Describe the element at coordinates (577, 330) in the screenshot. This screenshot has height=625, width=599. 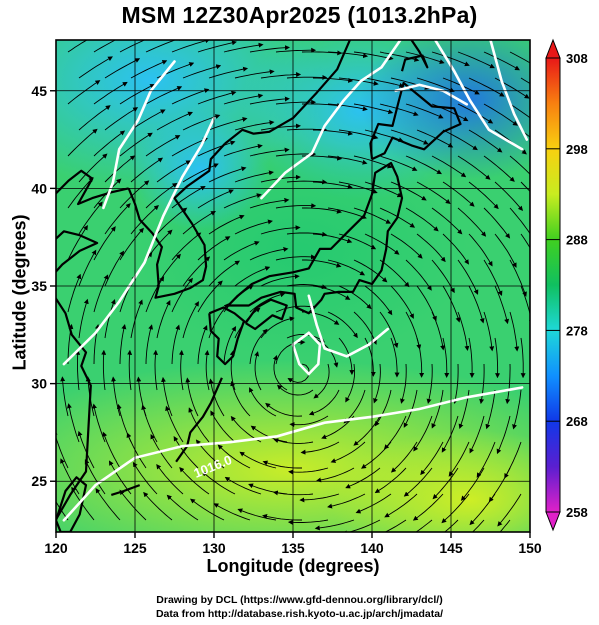
I see `colorbar-tick-label: 278` at that location.